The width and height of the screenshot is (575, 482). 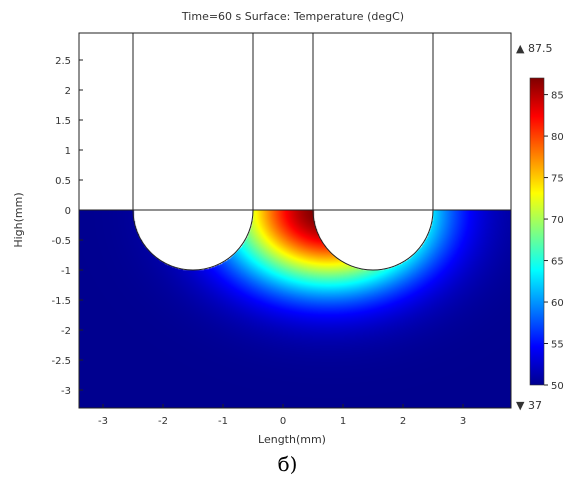 I want to click on colorbar-tick-label: 55, so click(x=557, y=345).